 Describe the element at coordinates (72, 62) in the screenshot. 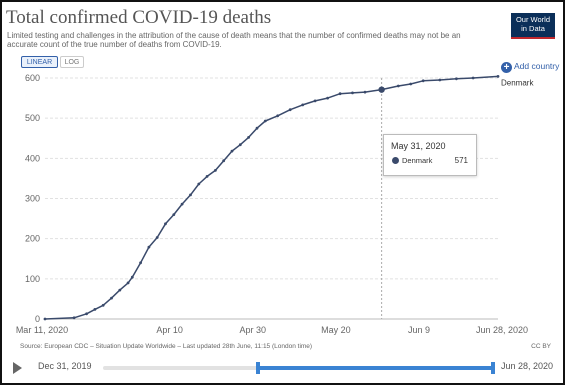

I see `log-scale-button: LOG` at that location.